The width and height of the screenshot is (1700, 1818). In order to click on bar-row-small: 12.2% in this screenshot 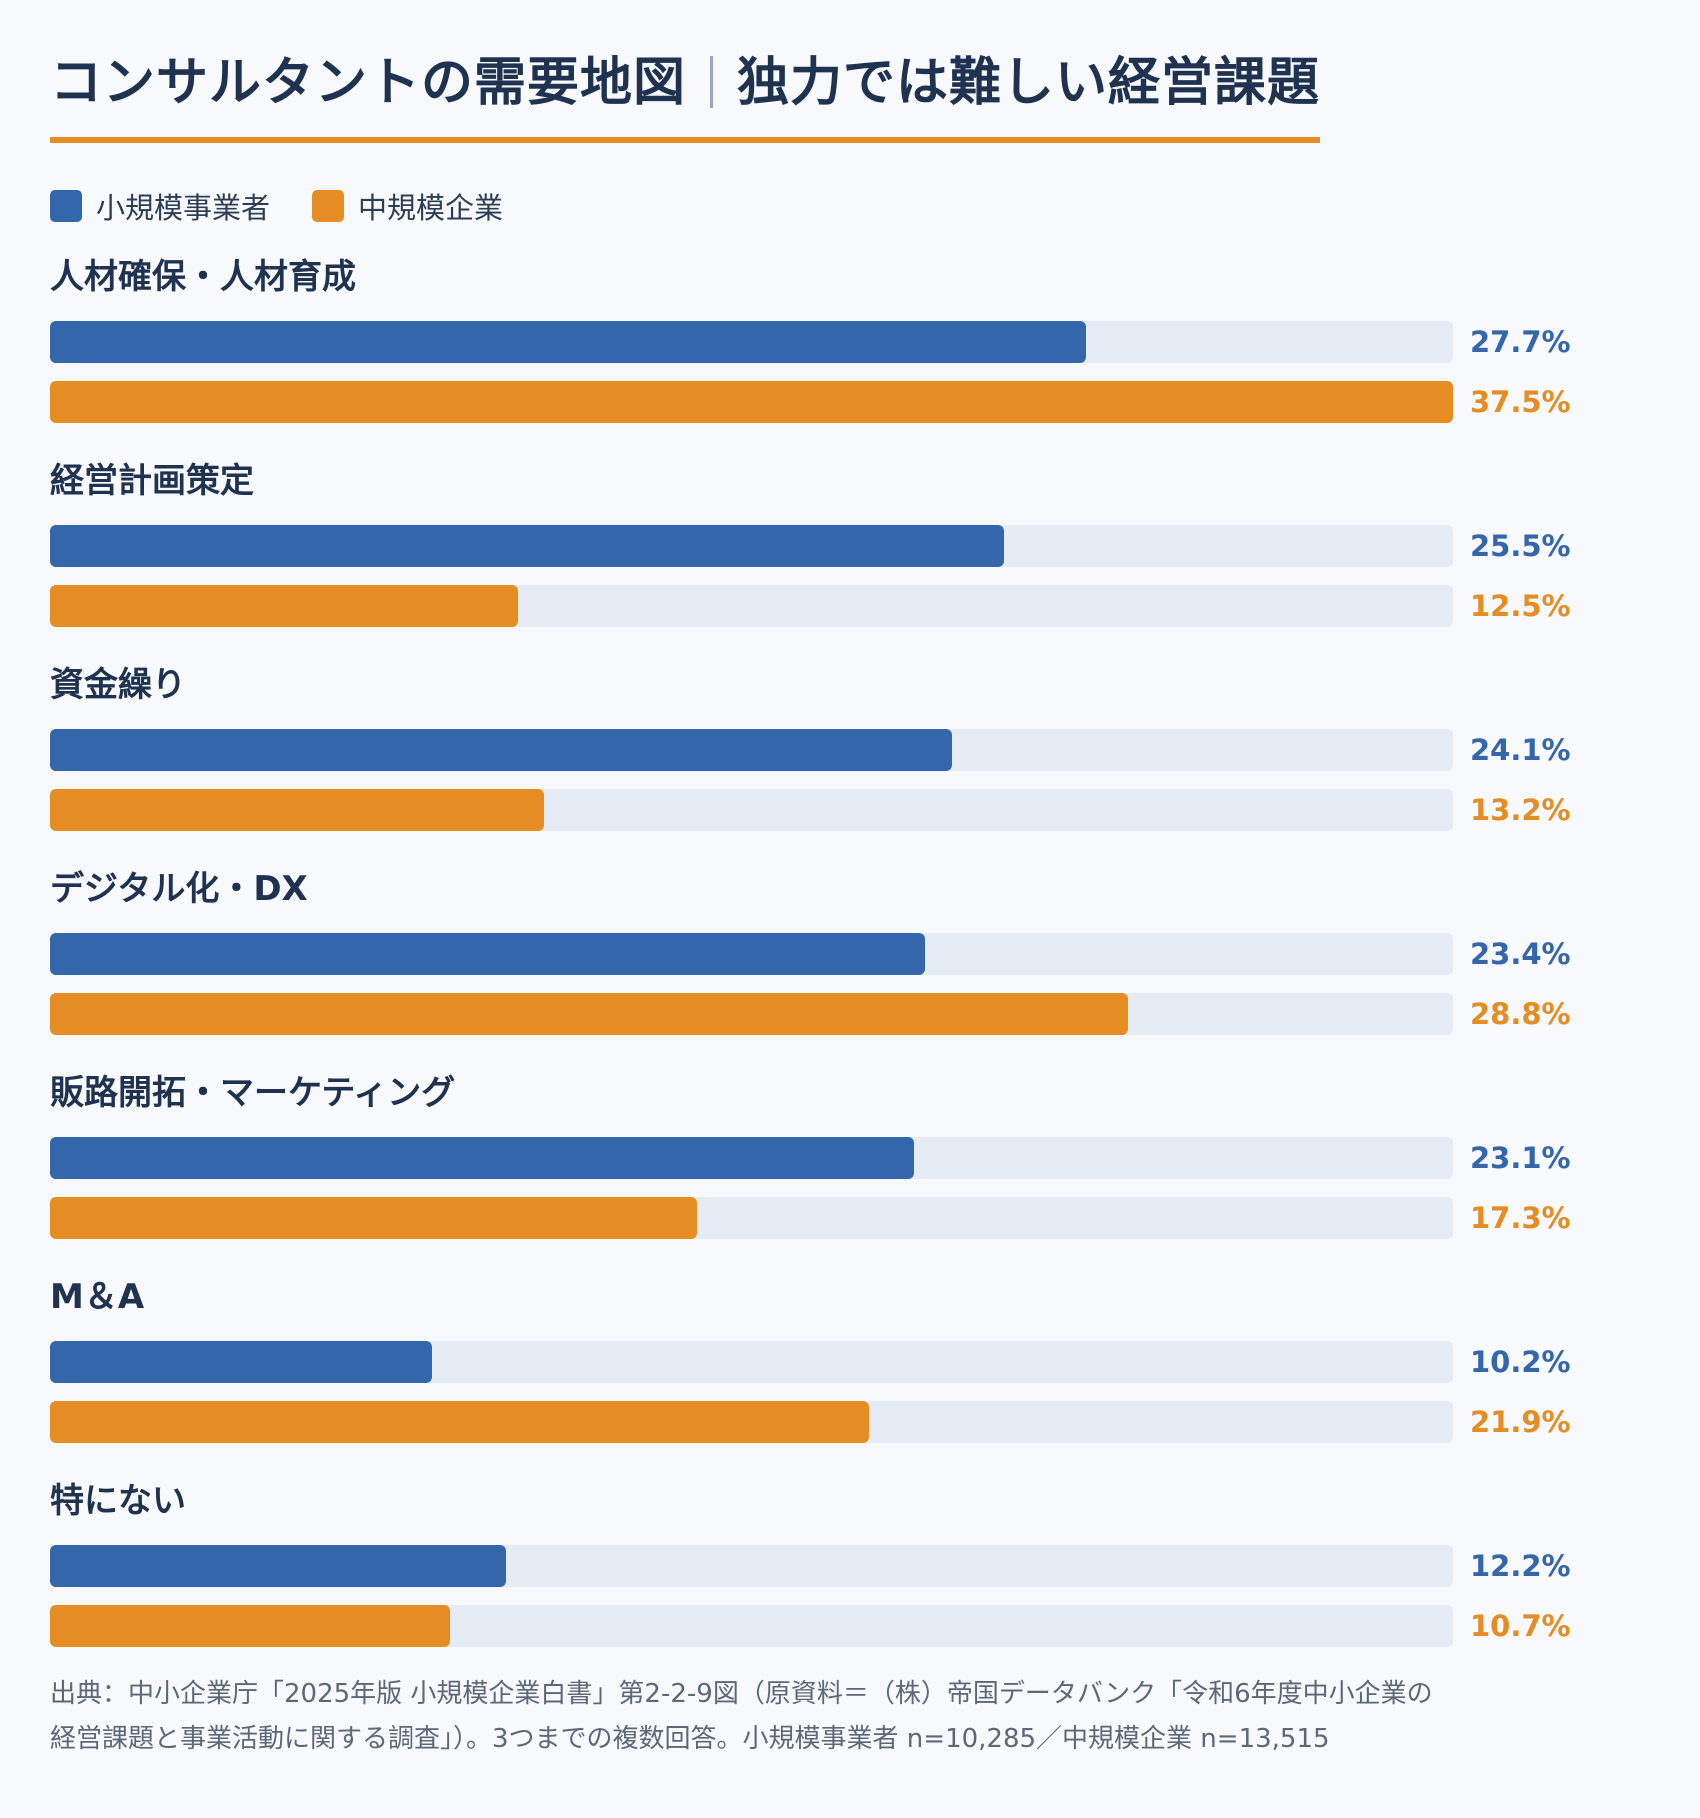, I will do `click(850, 1566)`.